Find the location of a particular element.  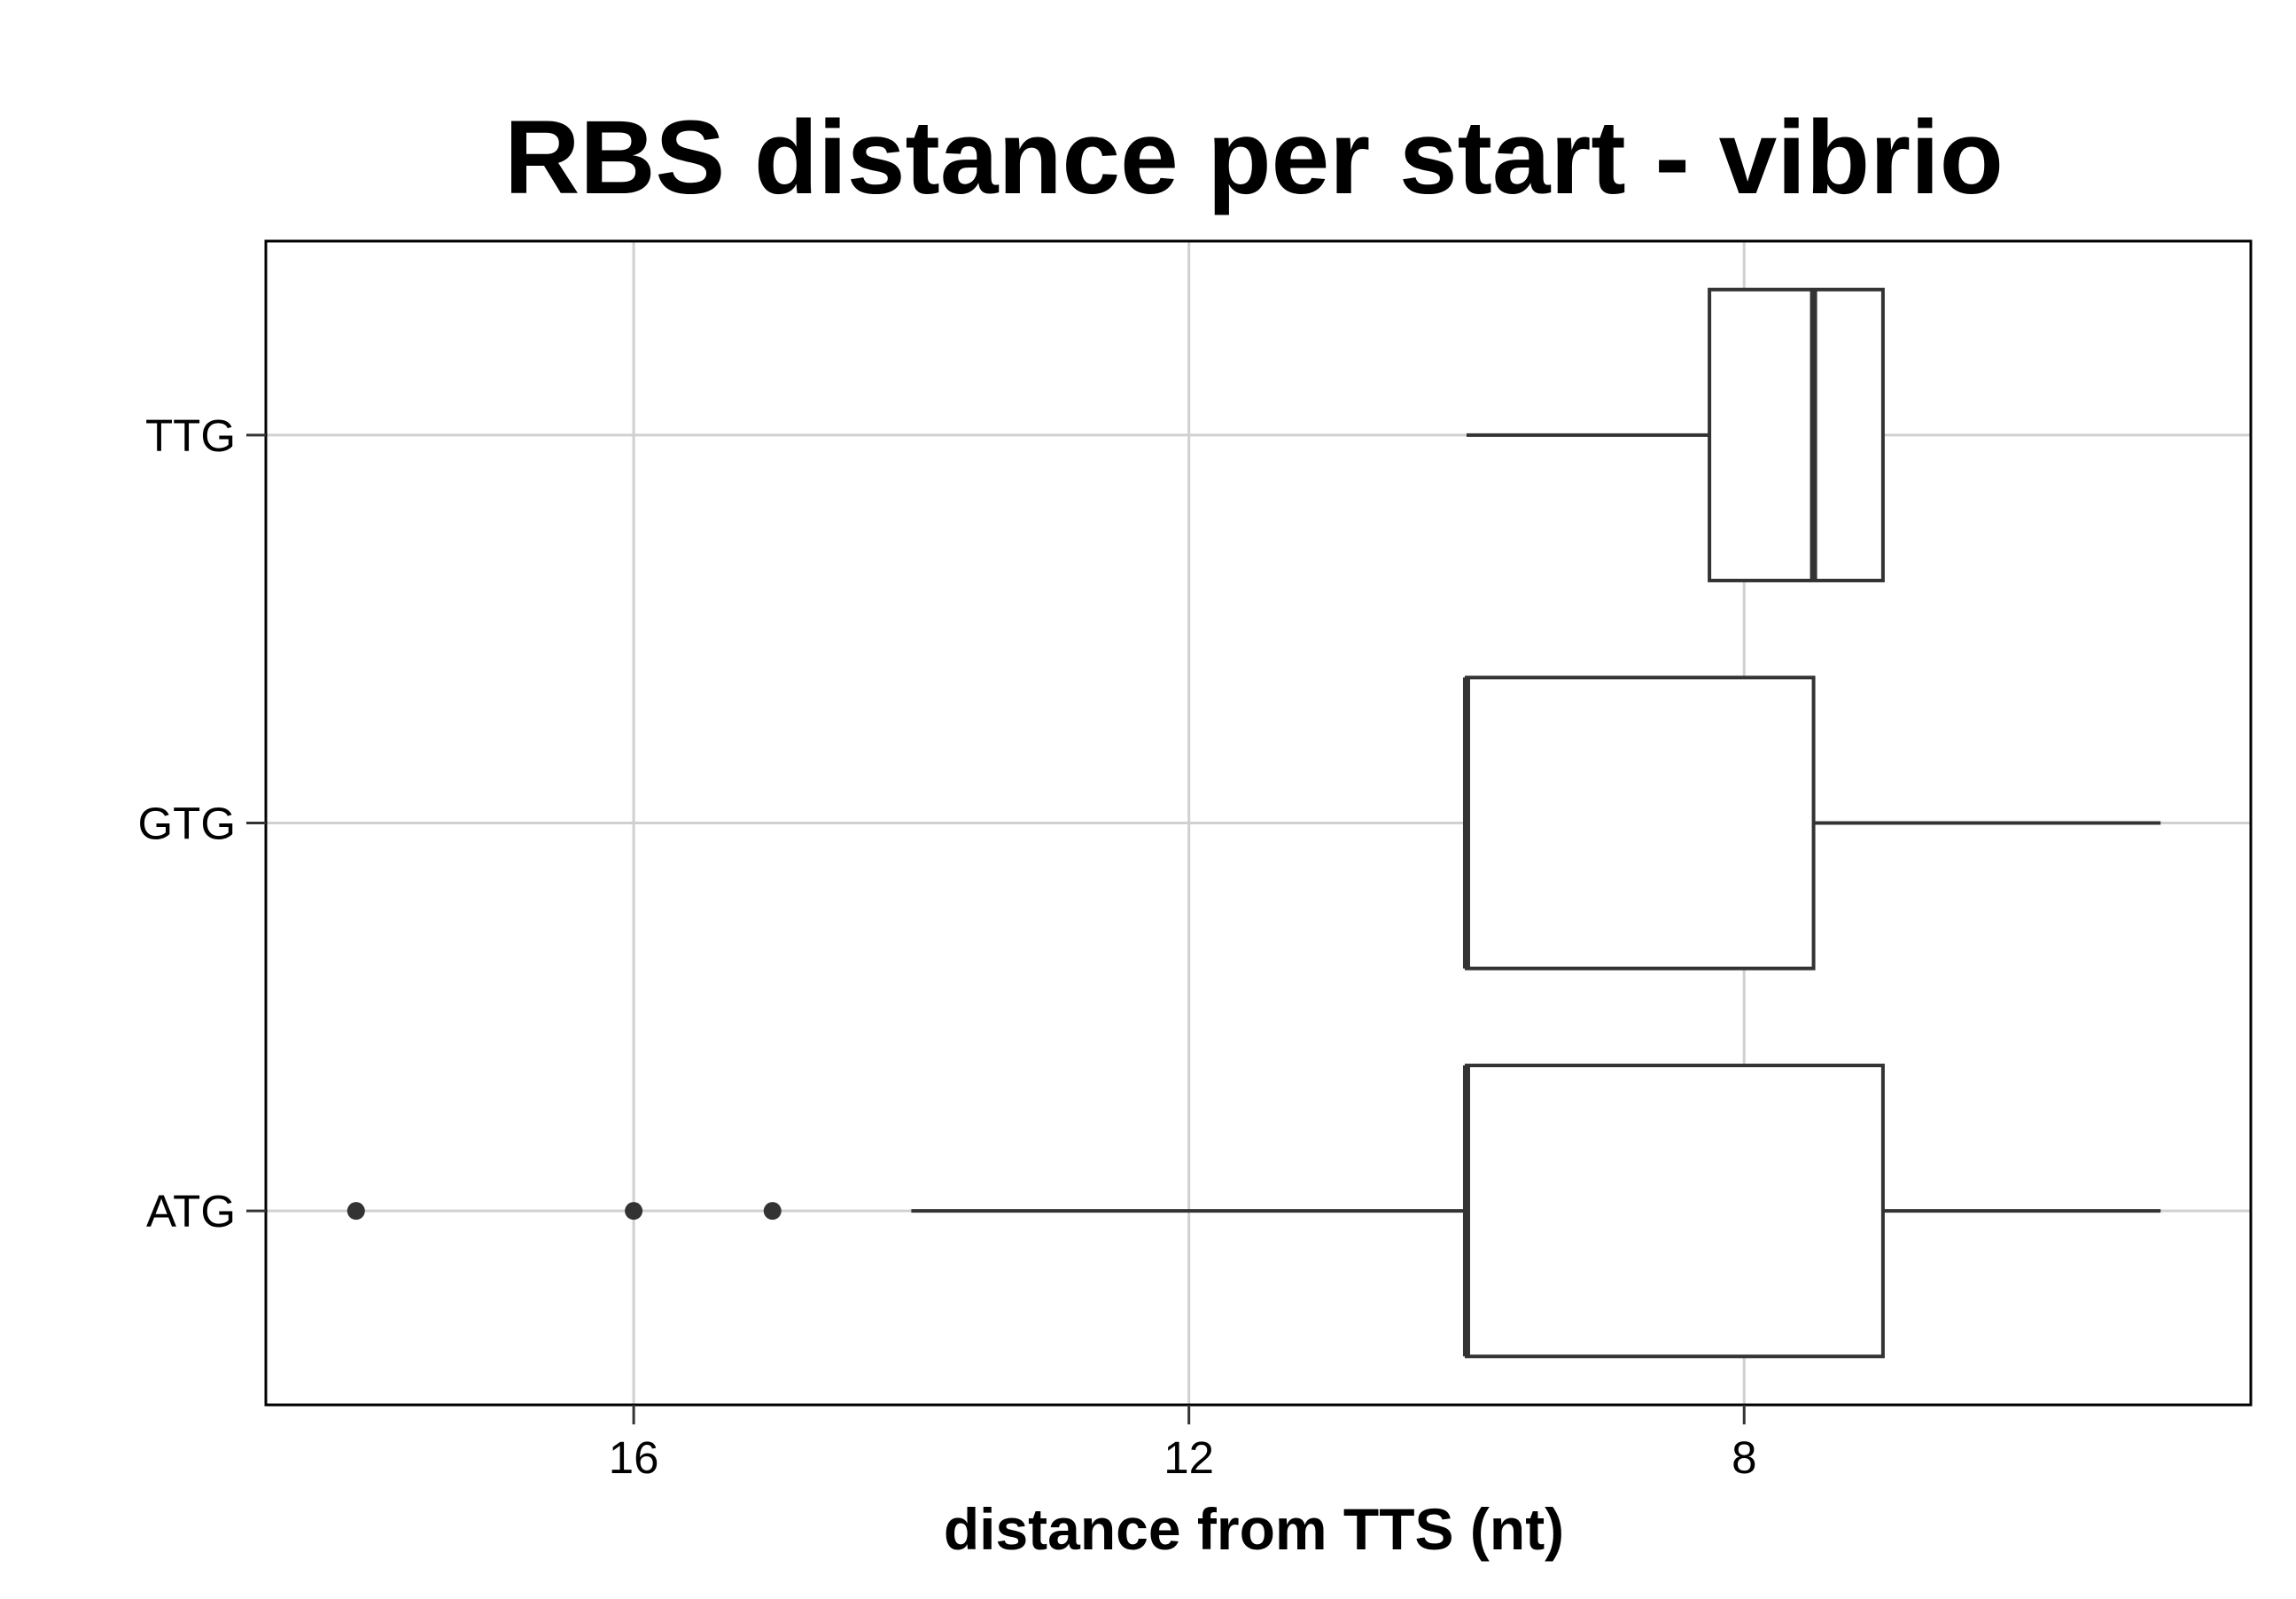

y-tick-label: TTG is located at coordinates (190, 435).